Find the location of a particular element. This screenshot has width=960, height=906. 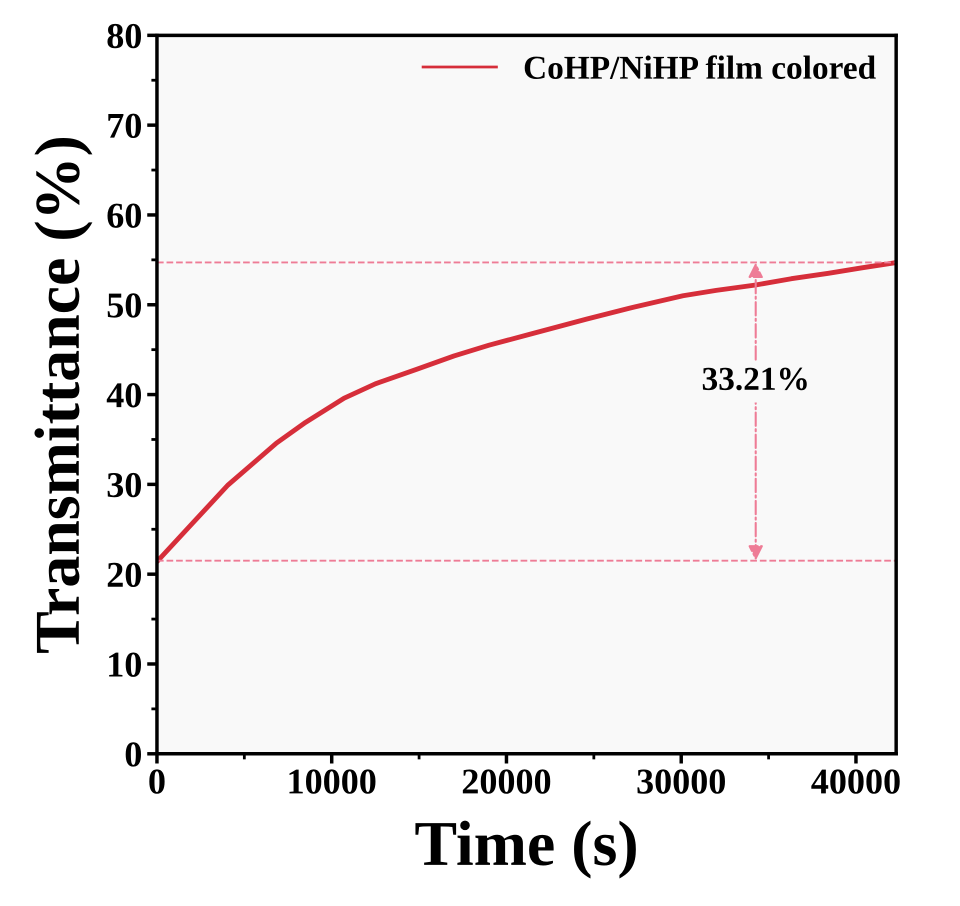

x-tick-label: 20000 is located at coordinates (506, 781).